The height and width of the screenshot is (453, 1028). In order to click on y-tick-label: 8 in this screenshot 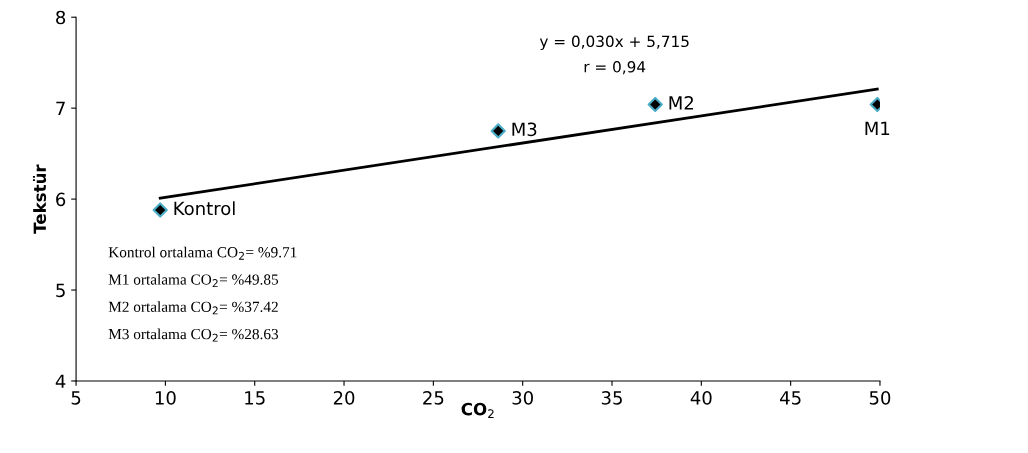, I will do `click(61, 17)`.